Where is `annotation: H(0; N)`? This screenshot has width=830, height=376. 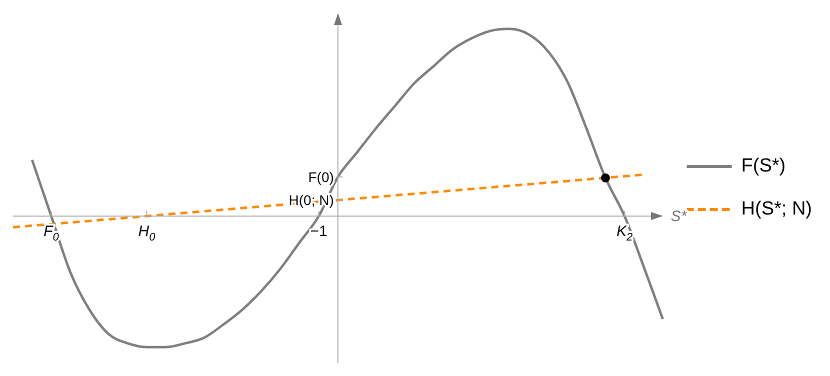
annotation: H(0; N) is located at coordinates (311, 200).